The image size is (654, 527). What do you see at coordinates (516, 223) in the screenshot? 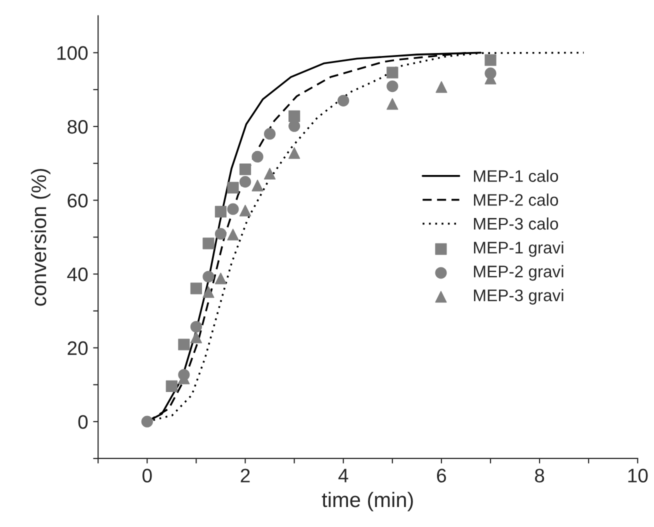
I see `legend-label: MEP-3 calo` at bounding box center [516, 223].